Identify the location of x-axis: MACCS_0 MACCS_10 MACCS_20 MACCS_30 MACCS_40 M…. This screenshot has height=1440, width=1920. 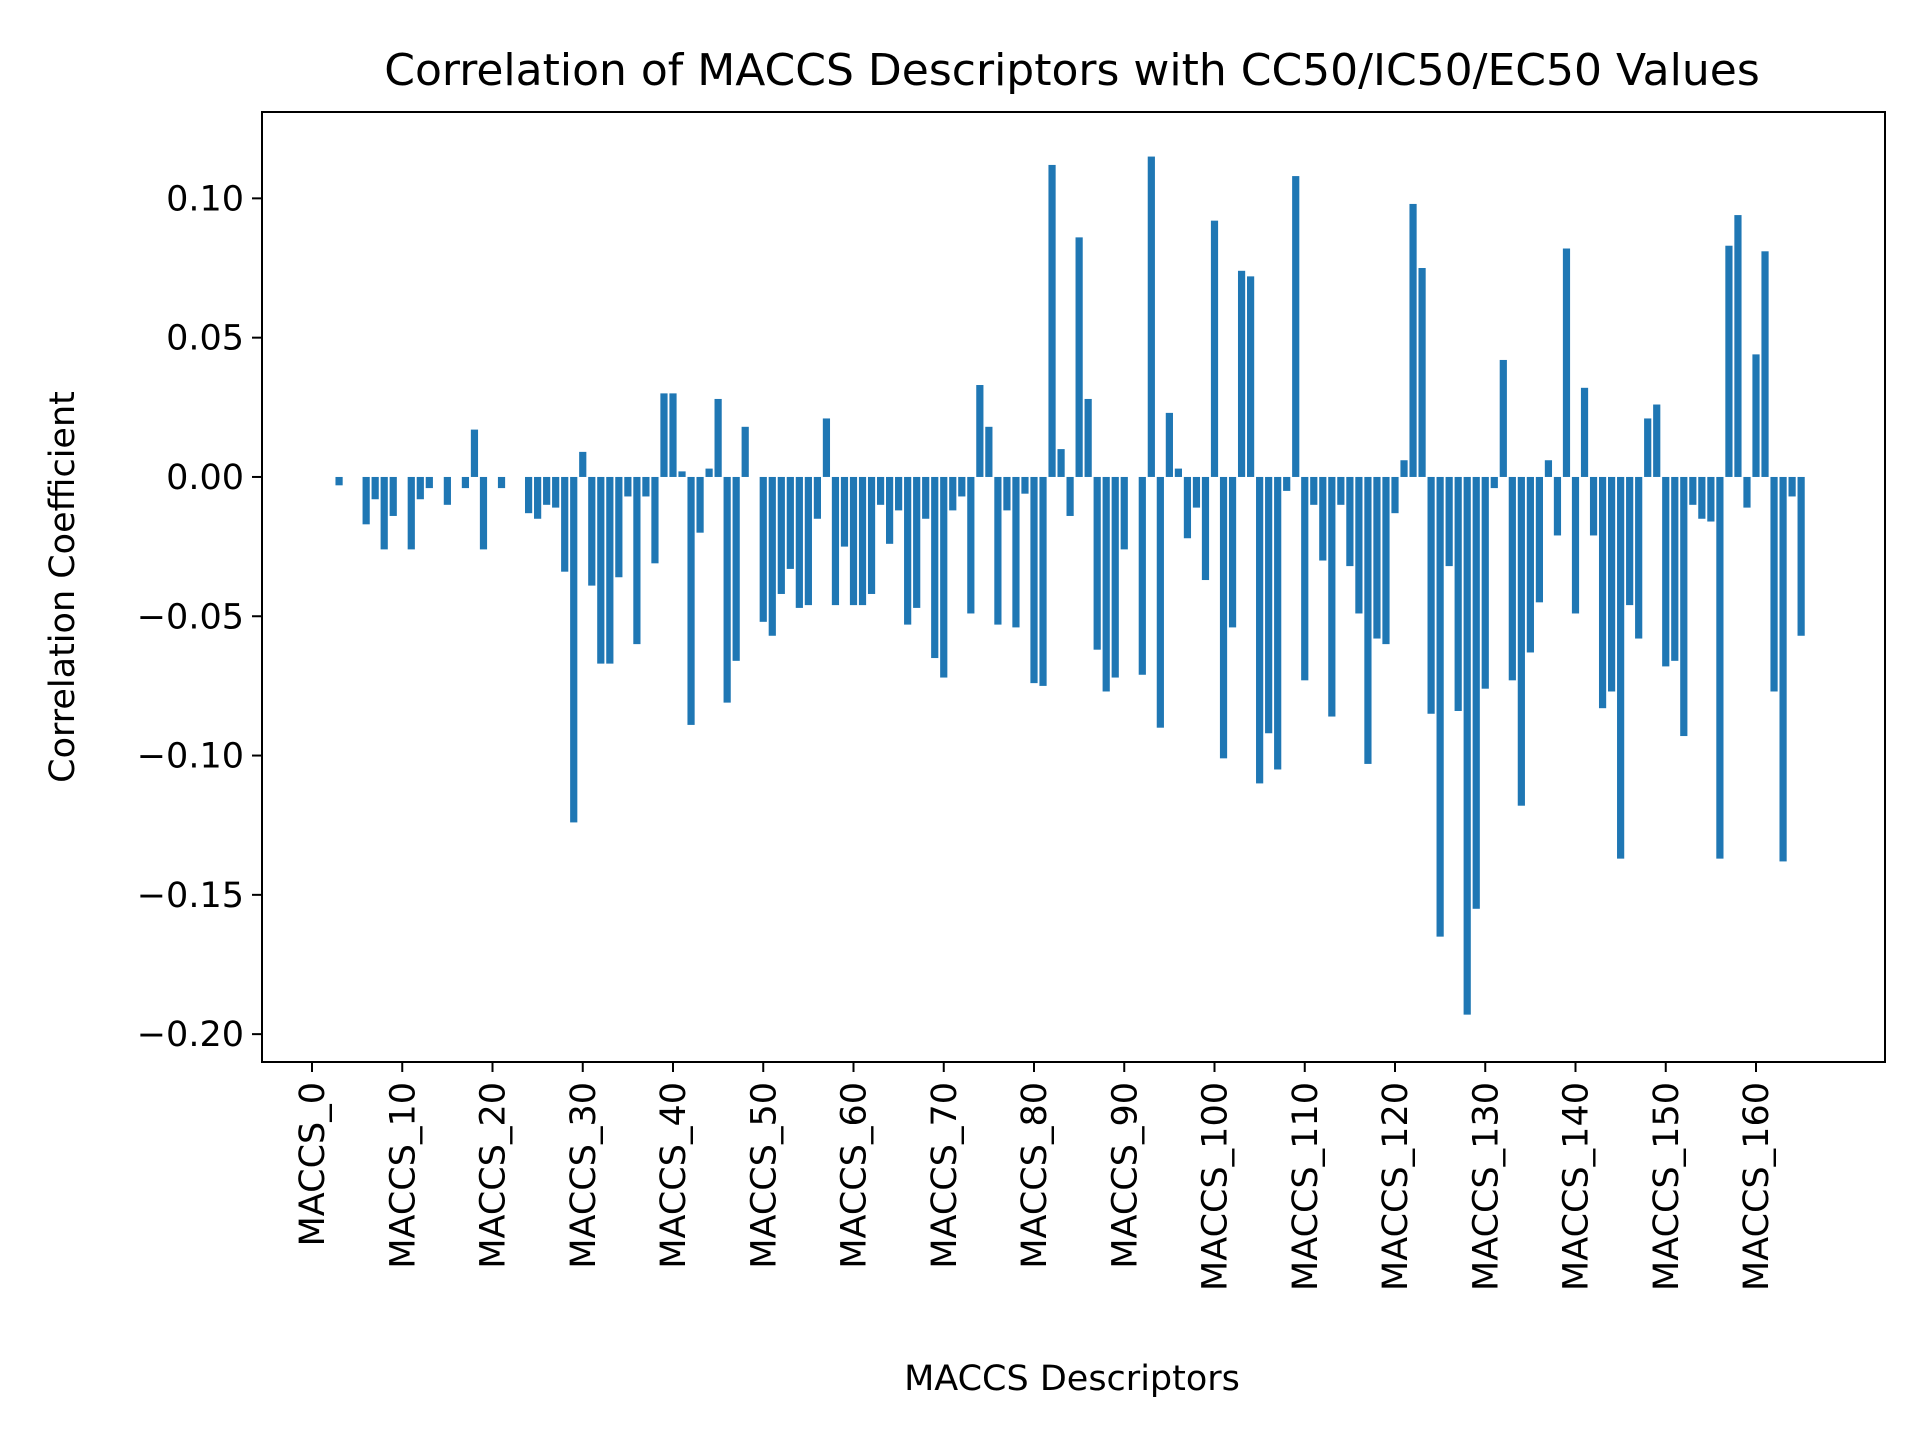
(1035, 1176).